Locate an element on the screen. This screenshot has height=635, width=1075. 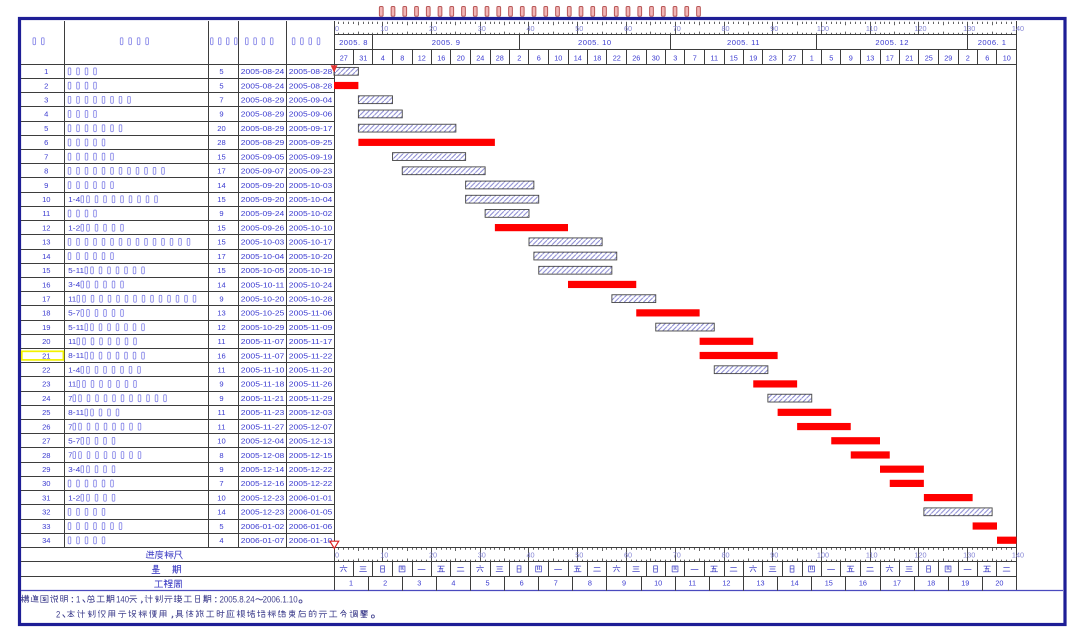
svg-text: 130 is located at coordinates (969, 28).